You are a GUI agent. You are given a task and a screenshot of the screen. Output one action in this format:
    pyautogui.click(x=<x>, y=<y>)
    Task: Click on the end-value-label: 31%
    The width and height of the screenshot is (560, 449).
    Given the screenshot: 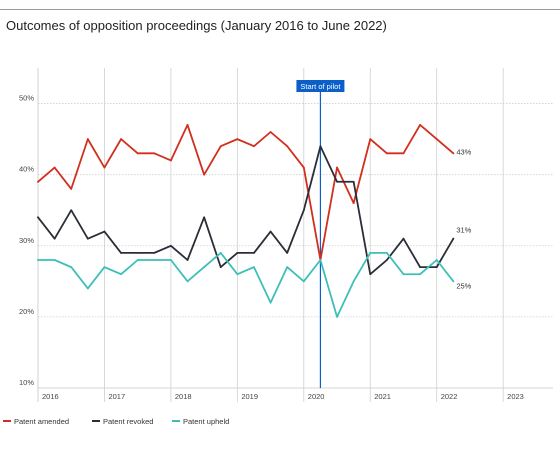 What is the action you would take?
    pyautogui.click(x=463, y=230)
    